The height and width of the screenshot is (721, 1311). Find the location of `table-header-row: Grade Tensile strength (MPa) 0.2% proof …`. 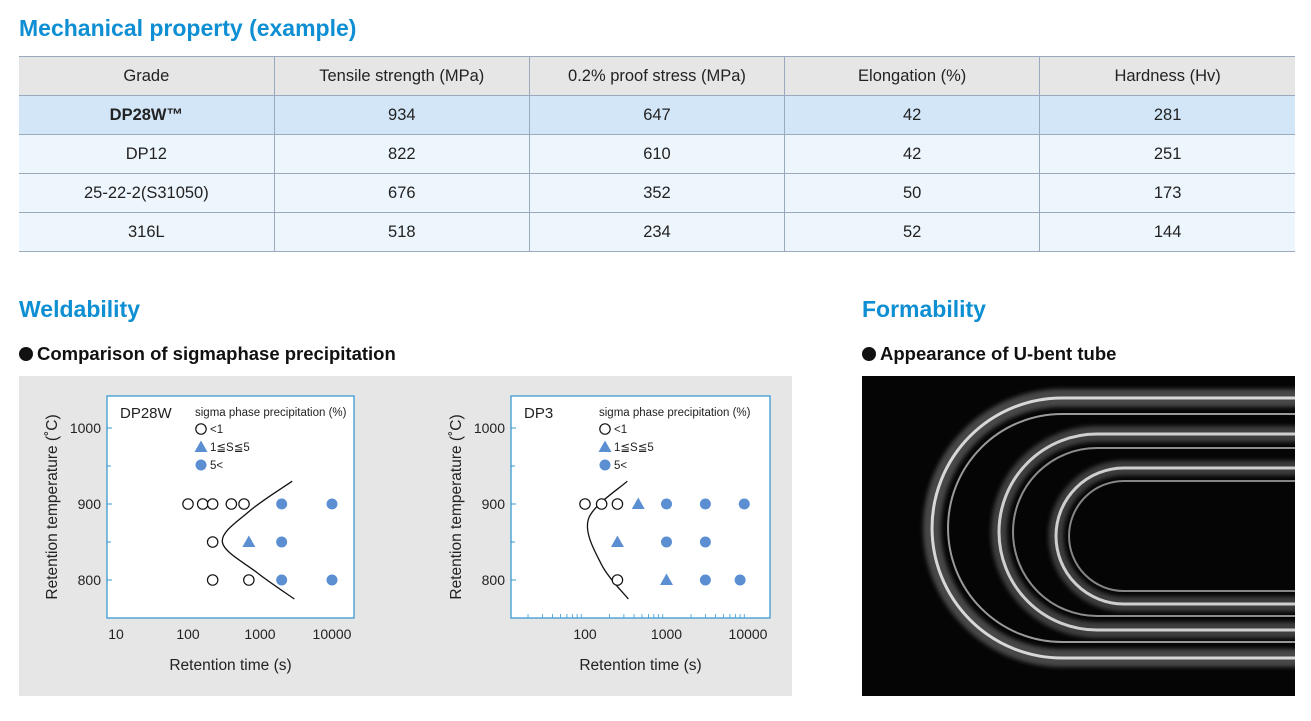

table-header-row: Grade Tensile strength (MPa) 0.2% proof … is located at coordinates (657, 76).